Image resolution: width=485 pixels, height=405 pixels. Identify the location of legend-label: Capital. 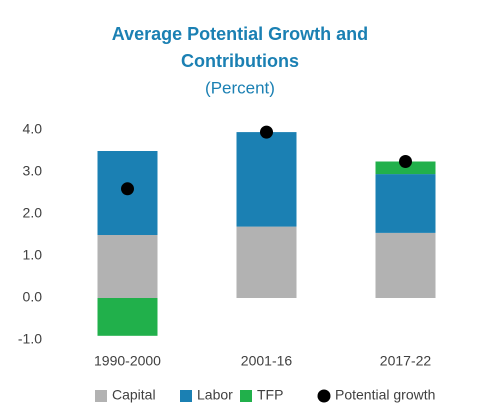
(134, 395).